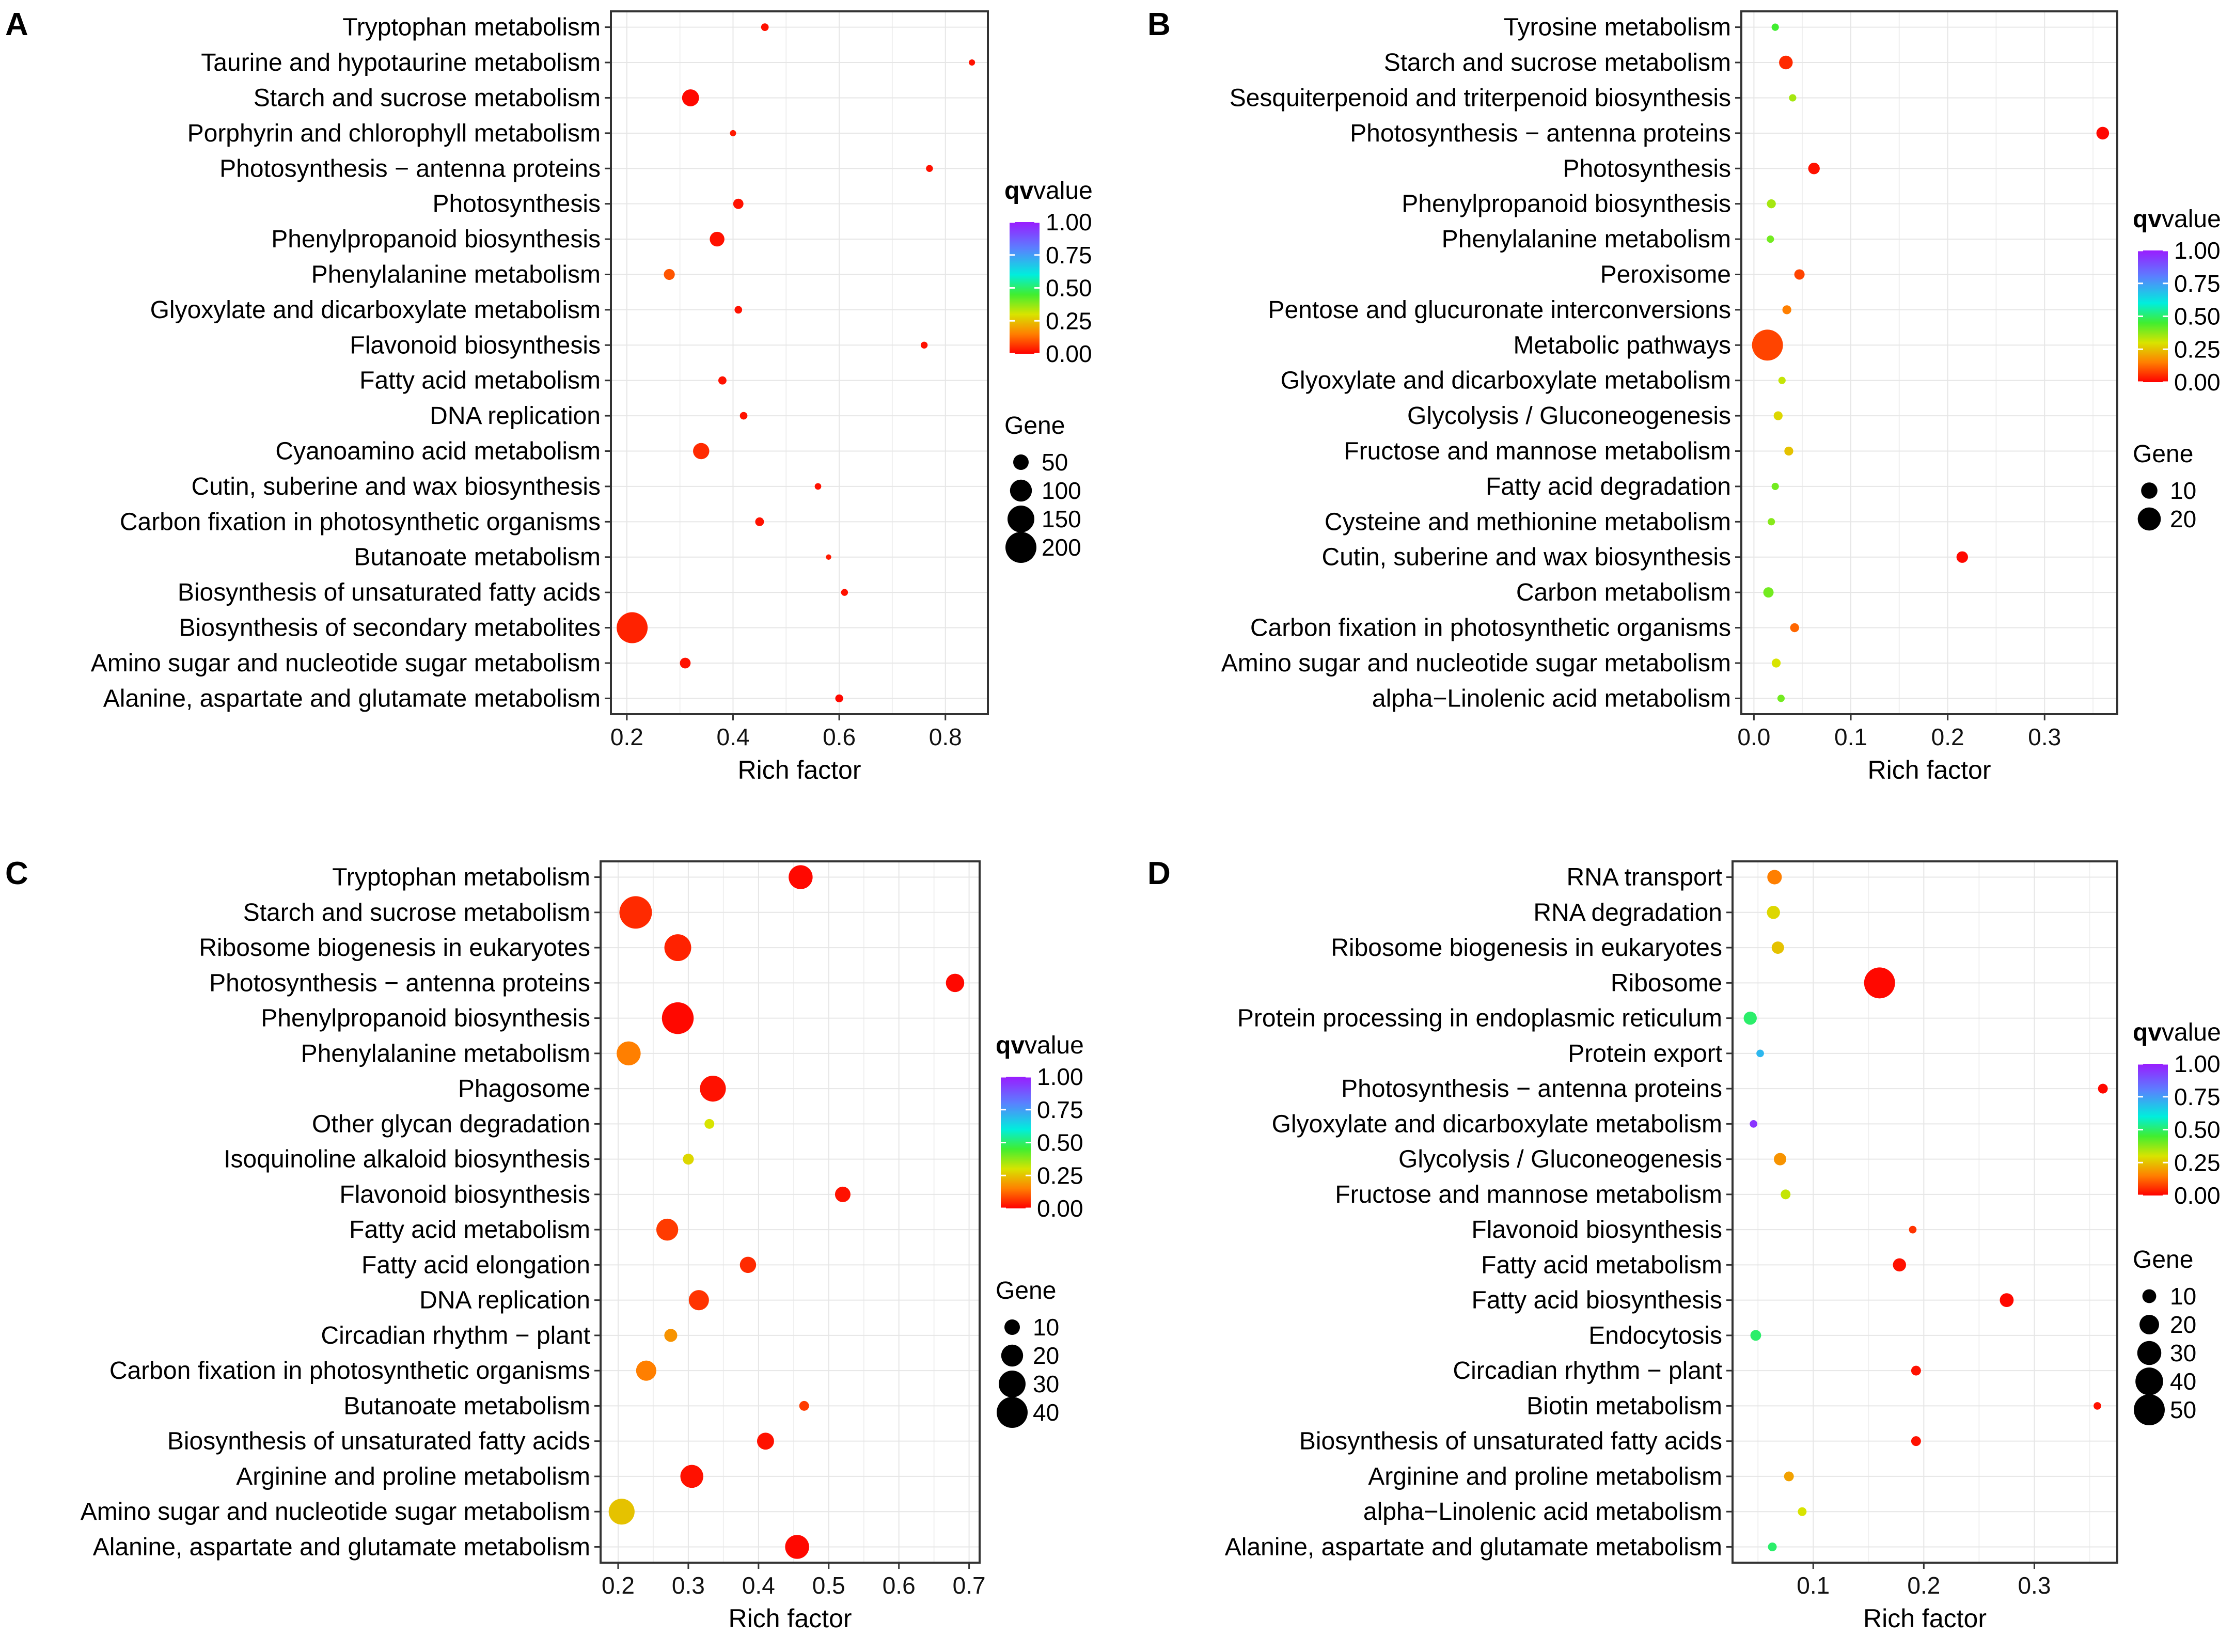 The width and height of the screenshot is (2235, 1652). I want to click on category-label: RNA transport, so click(1644, 877).